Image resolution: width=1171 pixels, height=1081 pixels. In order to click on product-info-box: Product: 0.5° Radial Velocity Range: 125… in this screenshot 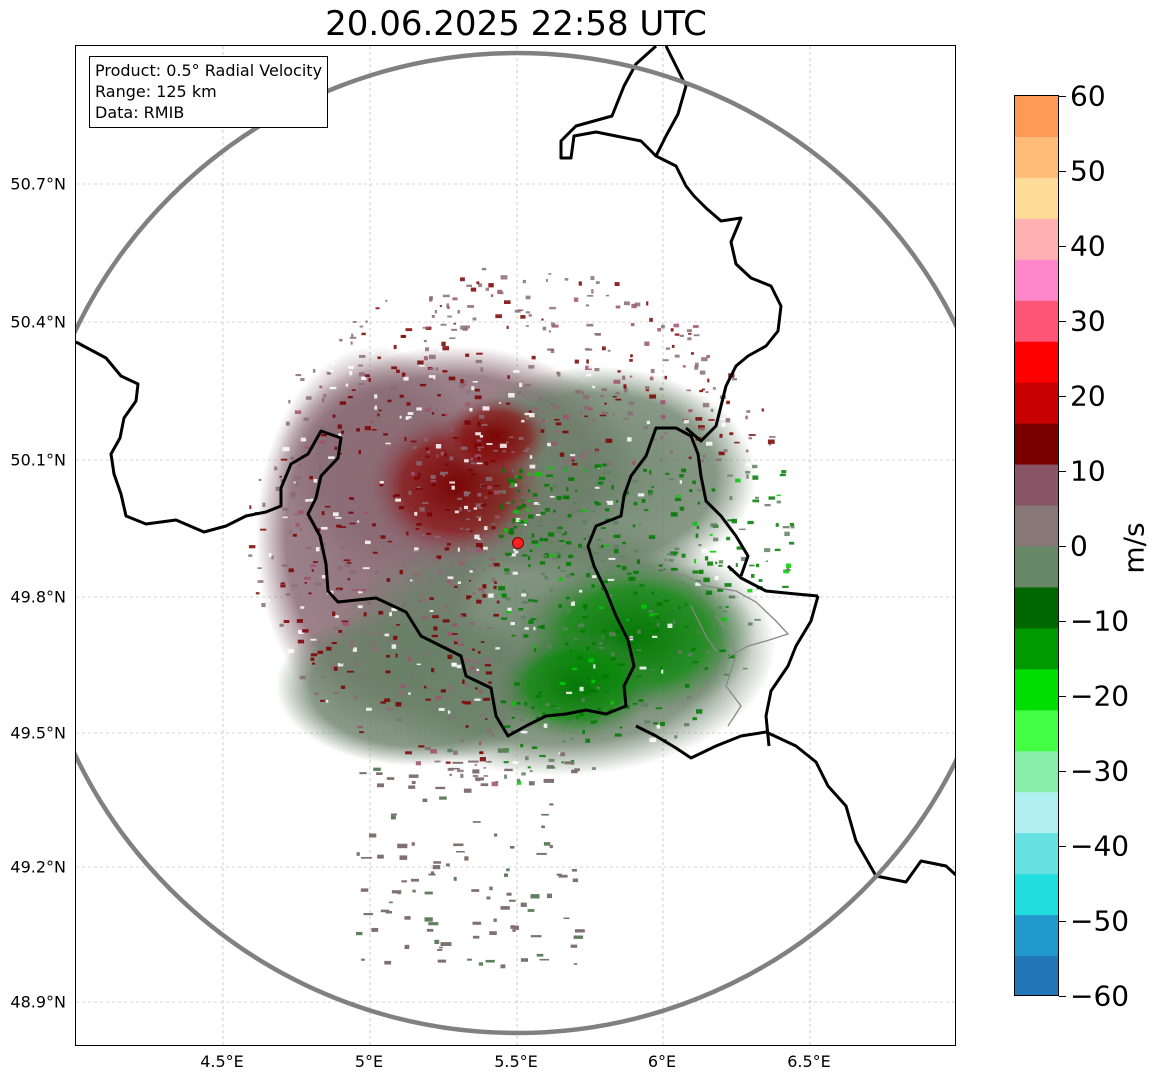, I will do `click(209, 92)`.